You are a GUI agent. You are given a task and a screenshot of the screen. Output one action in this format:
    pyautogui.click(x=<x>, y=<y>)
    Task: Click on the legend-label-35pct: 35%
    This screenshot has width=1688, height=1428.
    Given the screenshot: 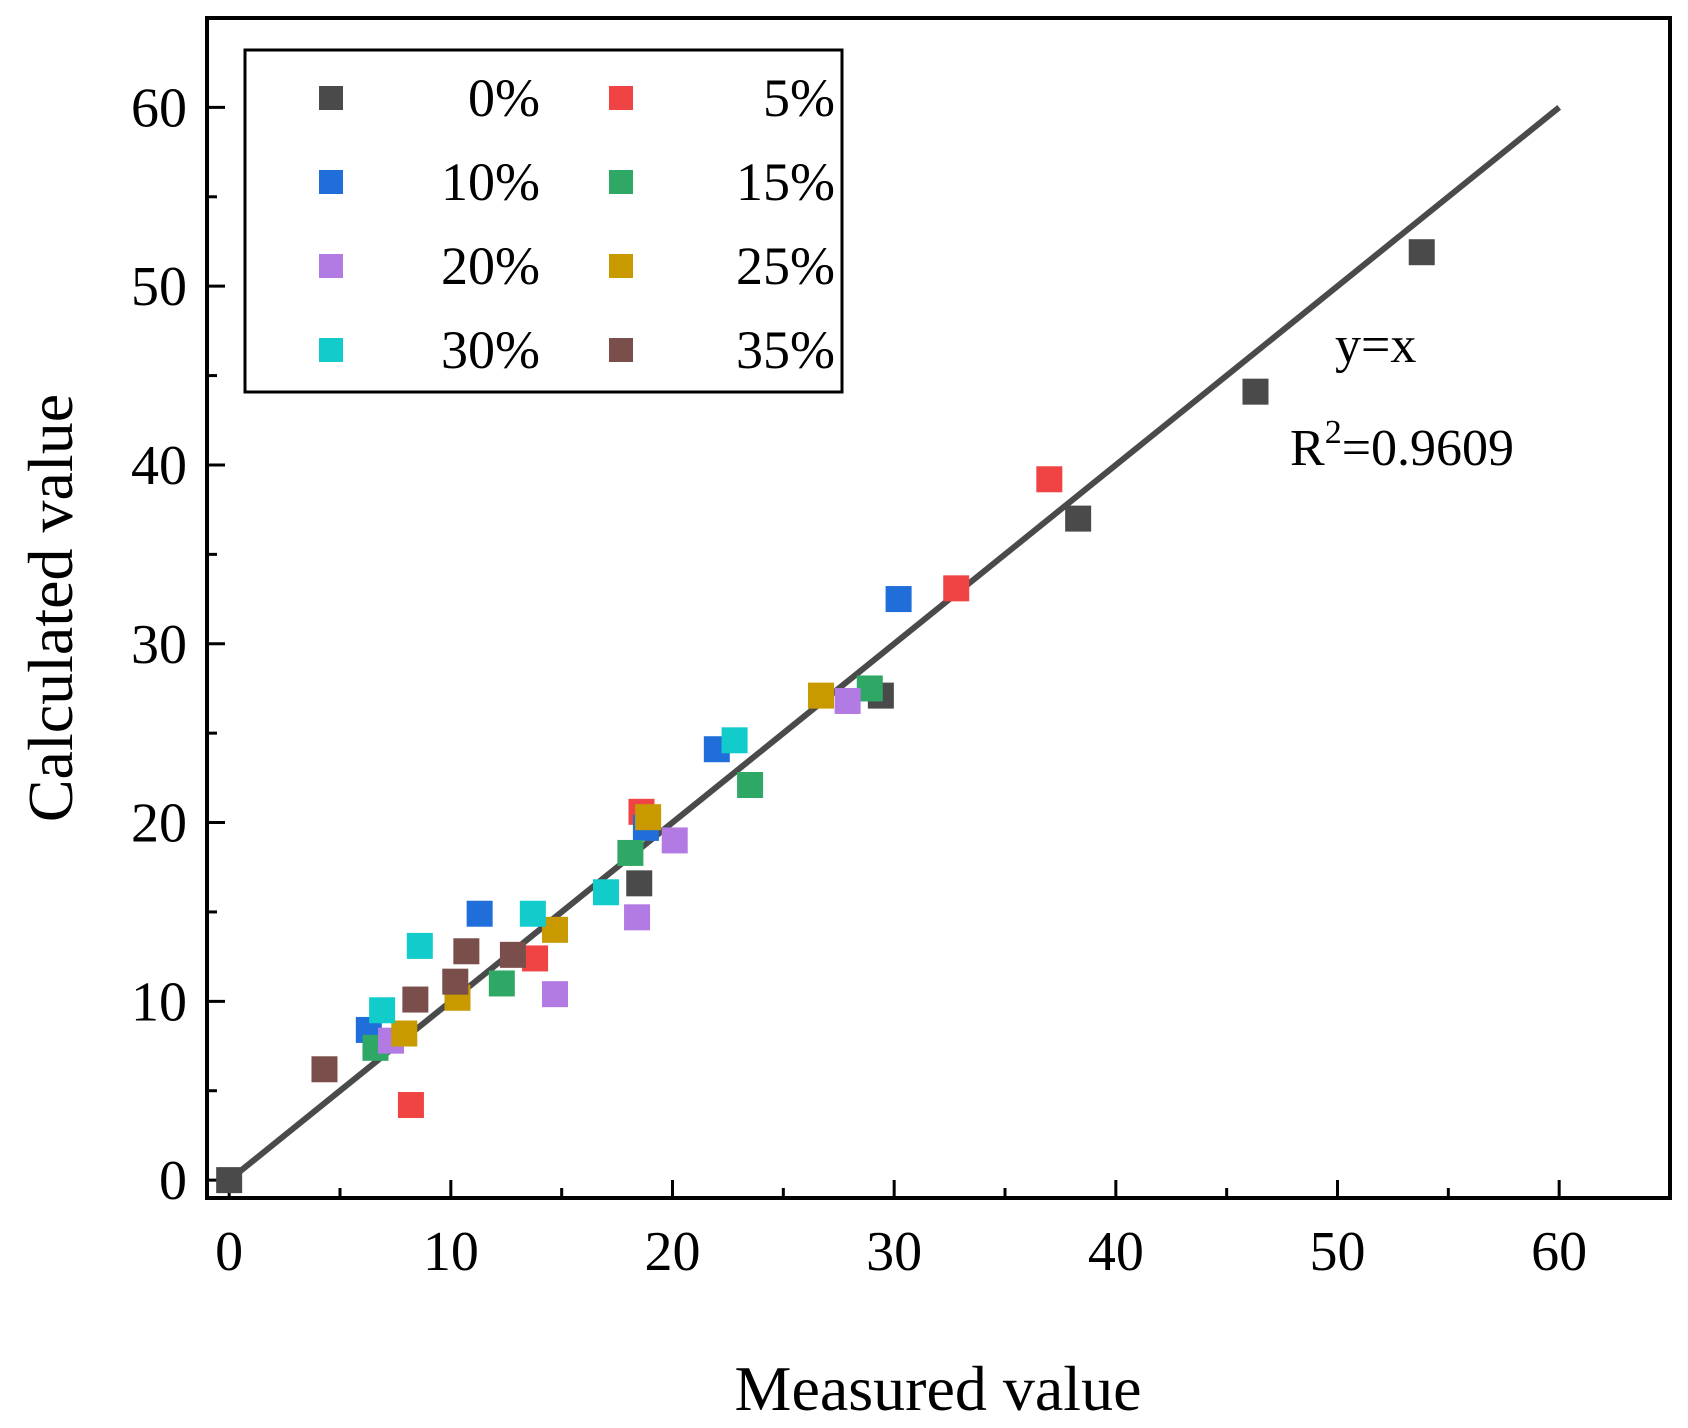 What is the action you would take?
    pyautogui.click(x=785, y=350)
    